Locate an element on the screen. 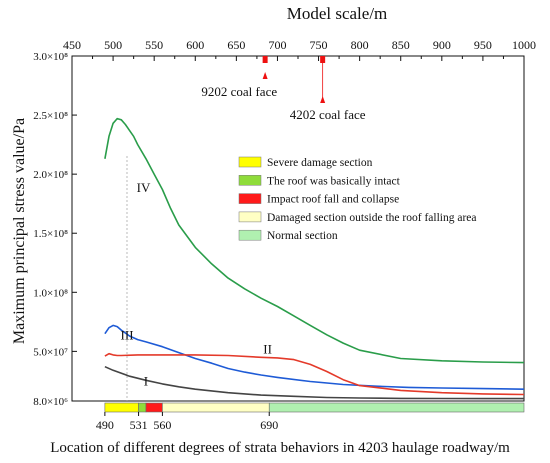 This screenshot has height=463, width=550. series-line-II is located at coordinates (314, 374).